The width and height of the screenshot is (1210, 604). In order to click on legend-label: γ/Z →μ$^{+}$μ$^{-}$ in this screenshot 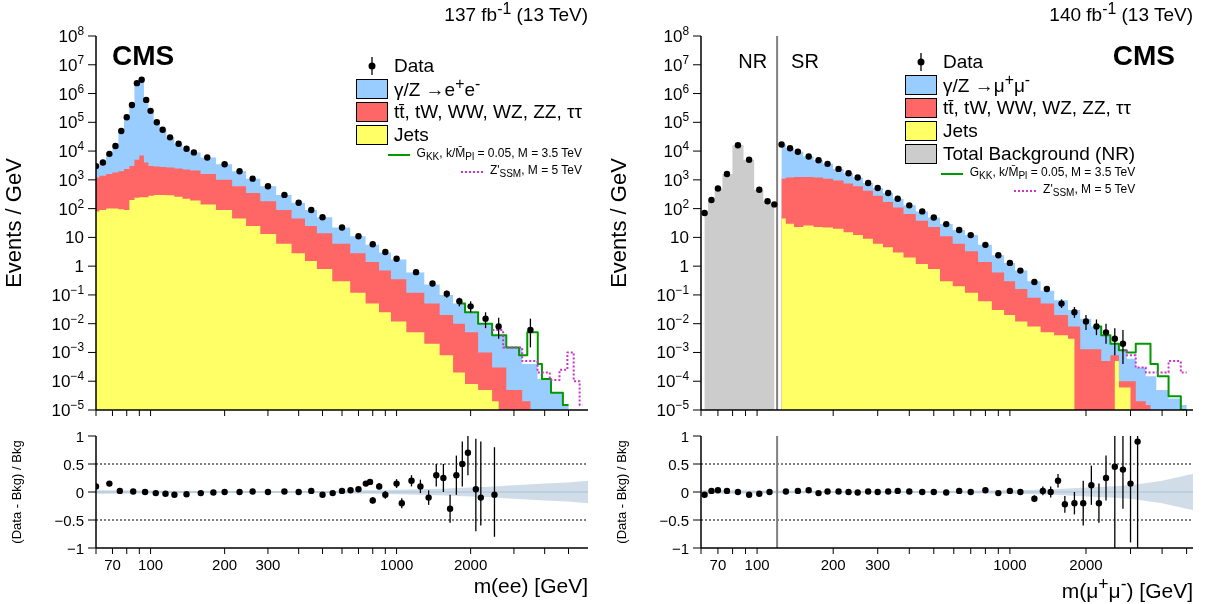, I will do `click(987, 84)`.